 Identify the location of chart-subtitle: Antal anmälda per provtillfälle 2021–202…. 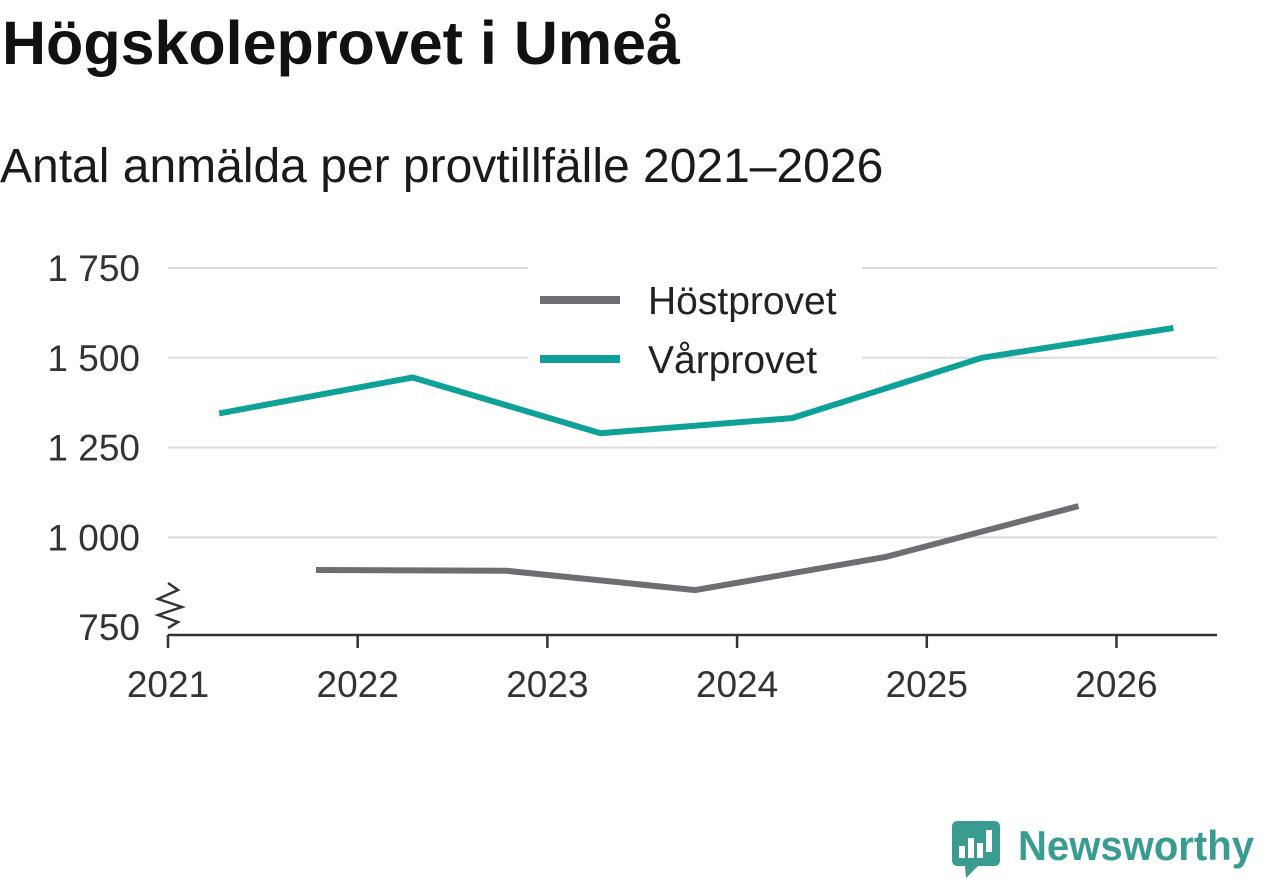
(441, 166).